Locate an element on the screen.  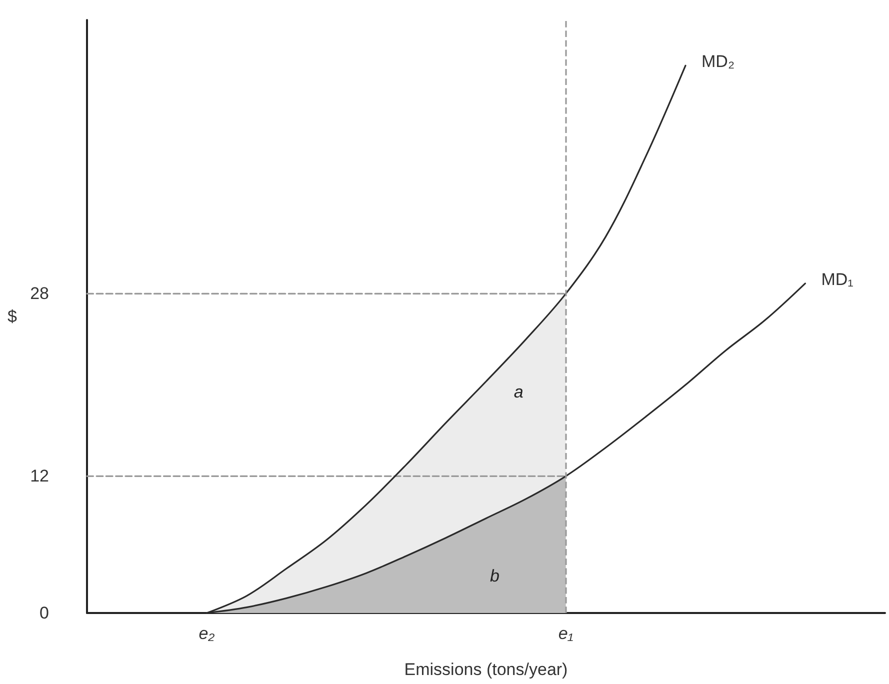
x-axis-title: Emissions (tons/year) is located at coordinates (486, 669).